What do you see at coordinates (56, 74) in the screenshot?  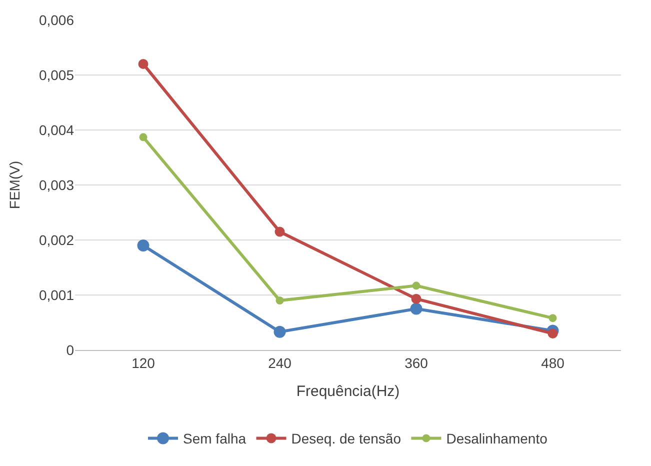 I see `y-tick-label: 0,005` at bounding box center [56, 74].